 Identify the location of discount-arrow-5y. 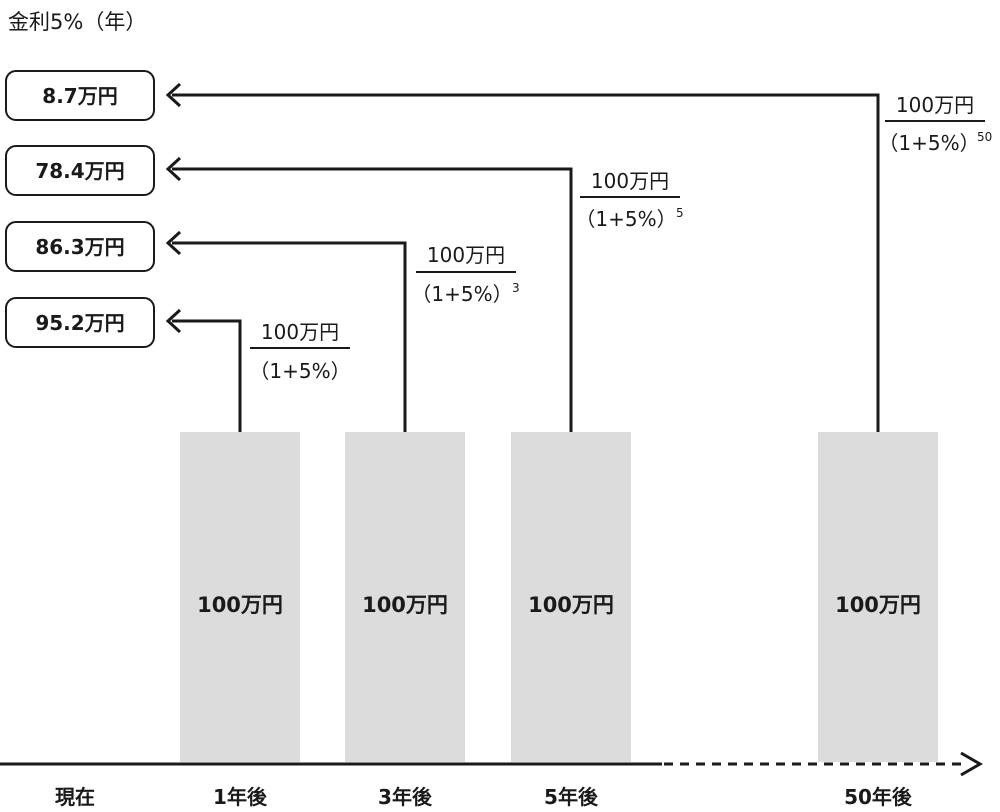
(372, 299).